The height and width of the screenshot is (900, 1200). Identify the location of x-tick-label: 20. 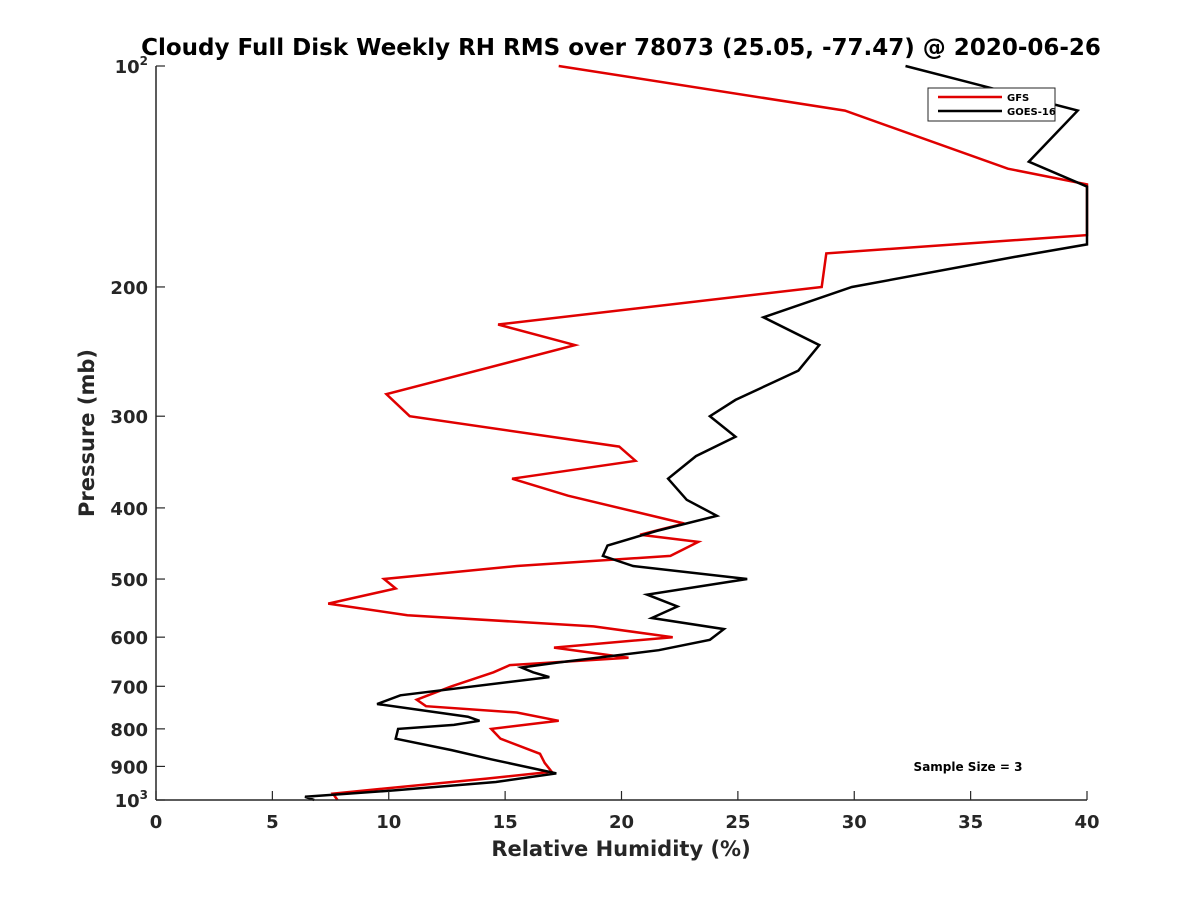
(621, 822).